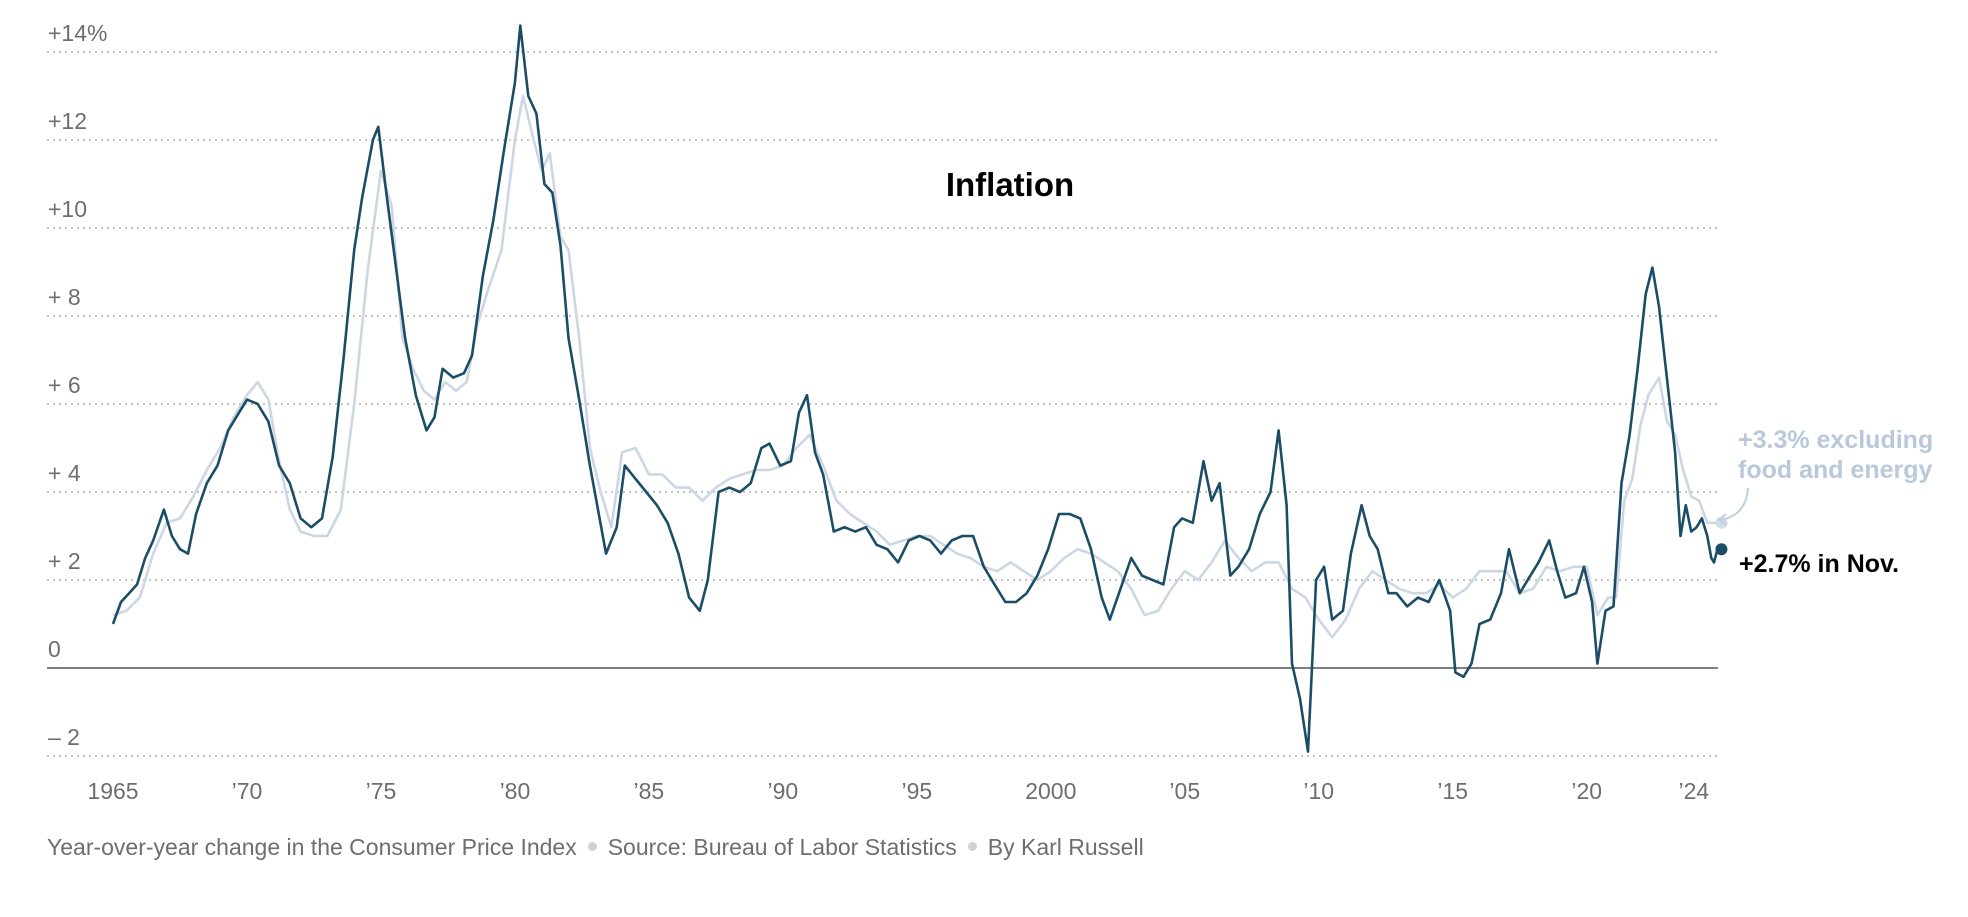  Describe the element at coordinates (64, 385) in the screenshot. I see `y-tick-label: + 6` at that location.